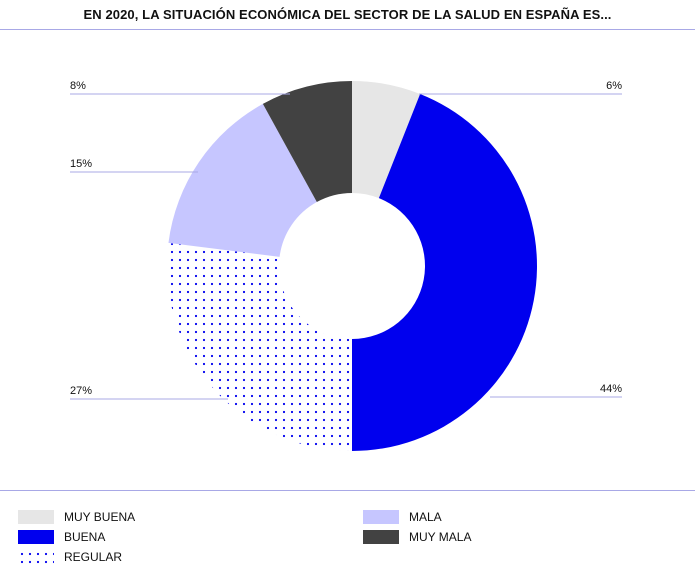 Image resolution: width=695 pixels, height=573 pixels. I want to click on slice-muy-mala, so click(307, 142).